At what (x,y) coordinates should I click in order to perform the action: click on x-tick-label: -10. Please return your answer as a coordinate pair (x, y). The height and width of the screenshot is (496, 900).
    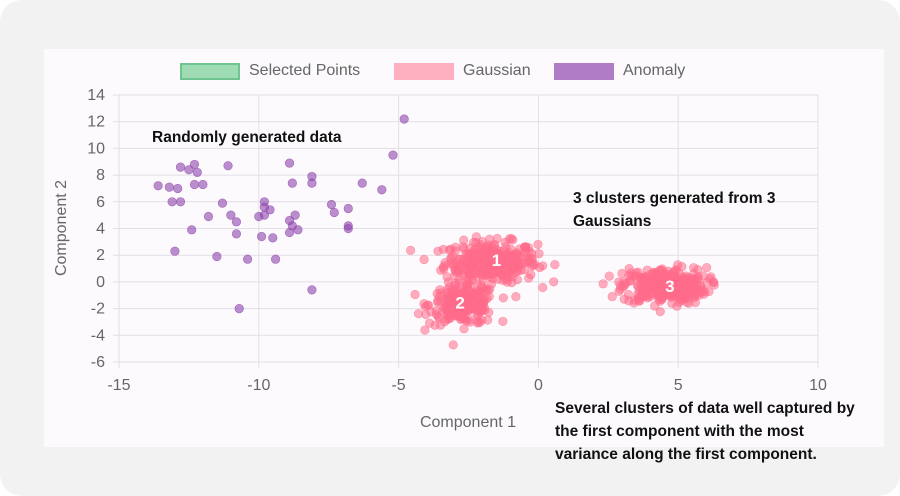
    Looking at the image, I should click on (258, 385).